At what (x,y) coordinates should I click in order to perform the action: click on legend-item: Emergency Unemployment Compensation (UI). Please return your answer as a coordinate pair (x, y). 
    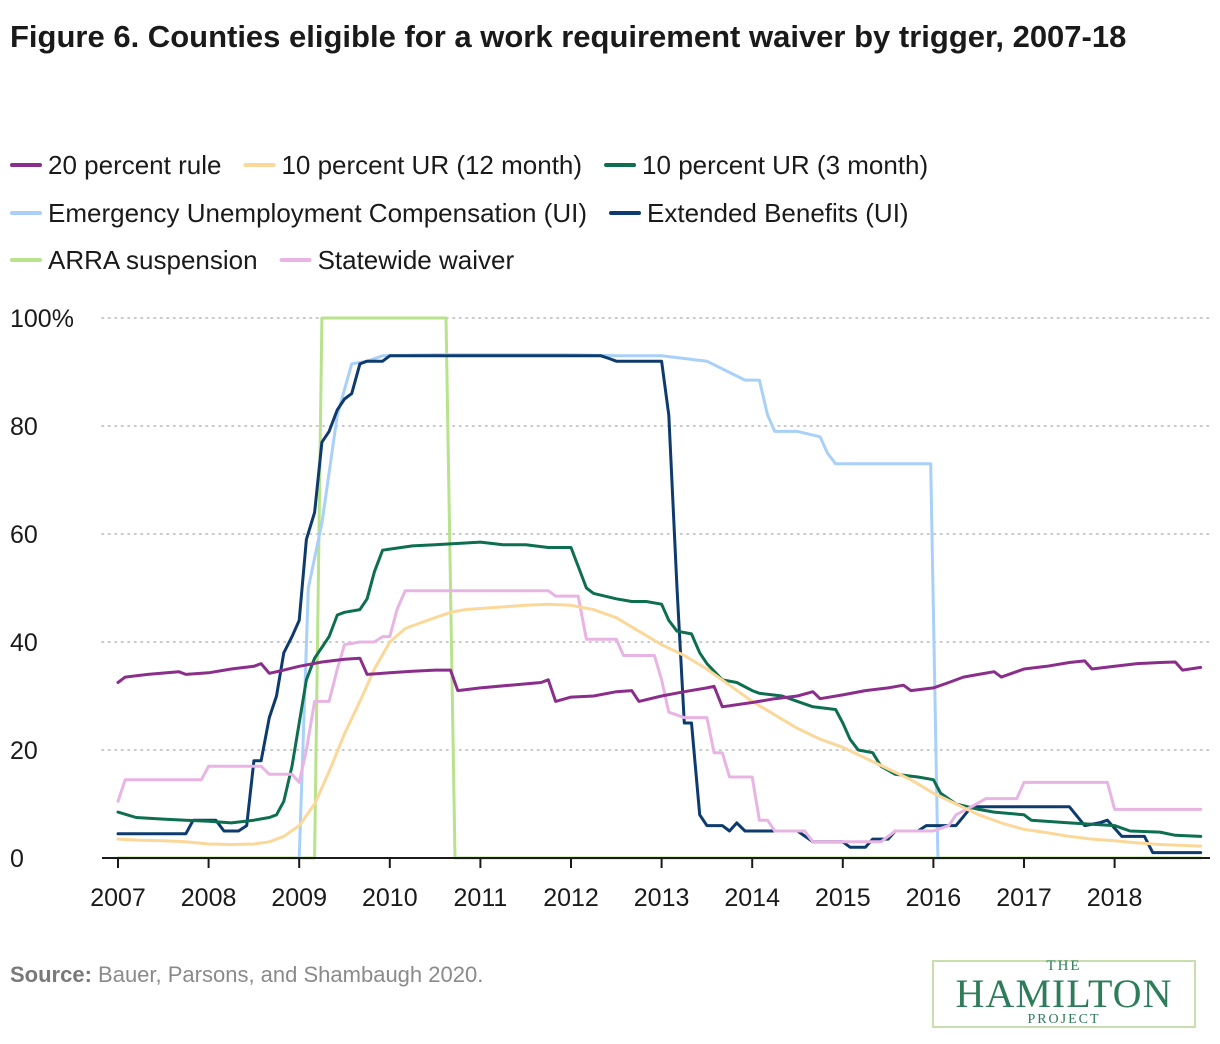
    Looking at the image, I should click on (298, 213).